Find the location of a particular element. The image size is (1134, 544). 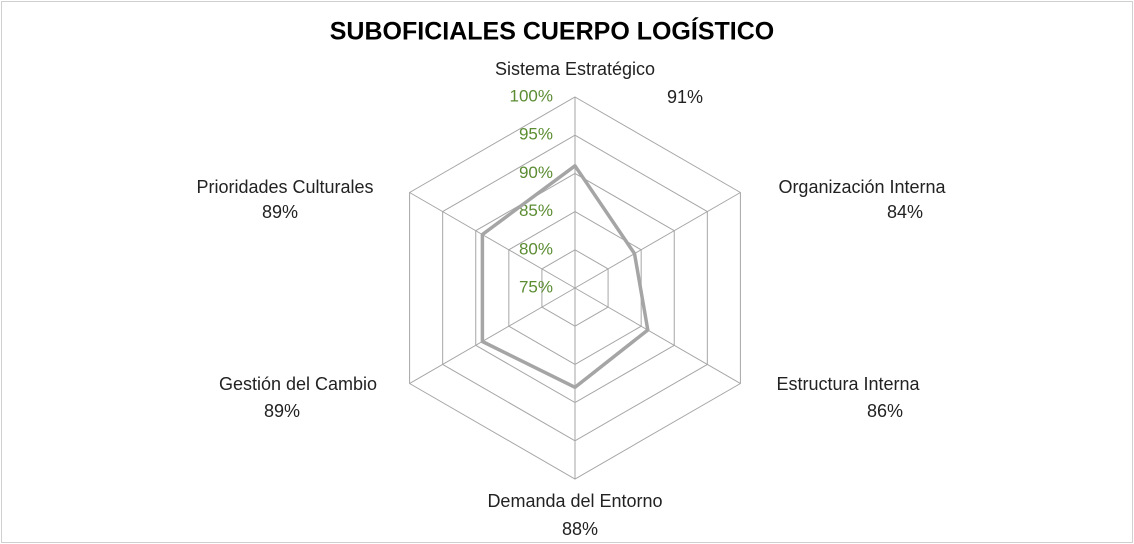

category-label: Estructura Interna is located at coordinates (848, 384).